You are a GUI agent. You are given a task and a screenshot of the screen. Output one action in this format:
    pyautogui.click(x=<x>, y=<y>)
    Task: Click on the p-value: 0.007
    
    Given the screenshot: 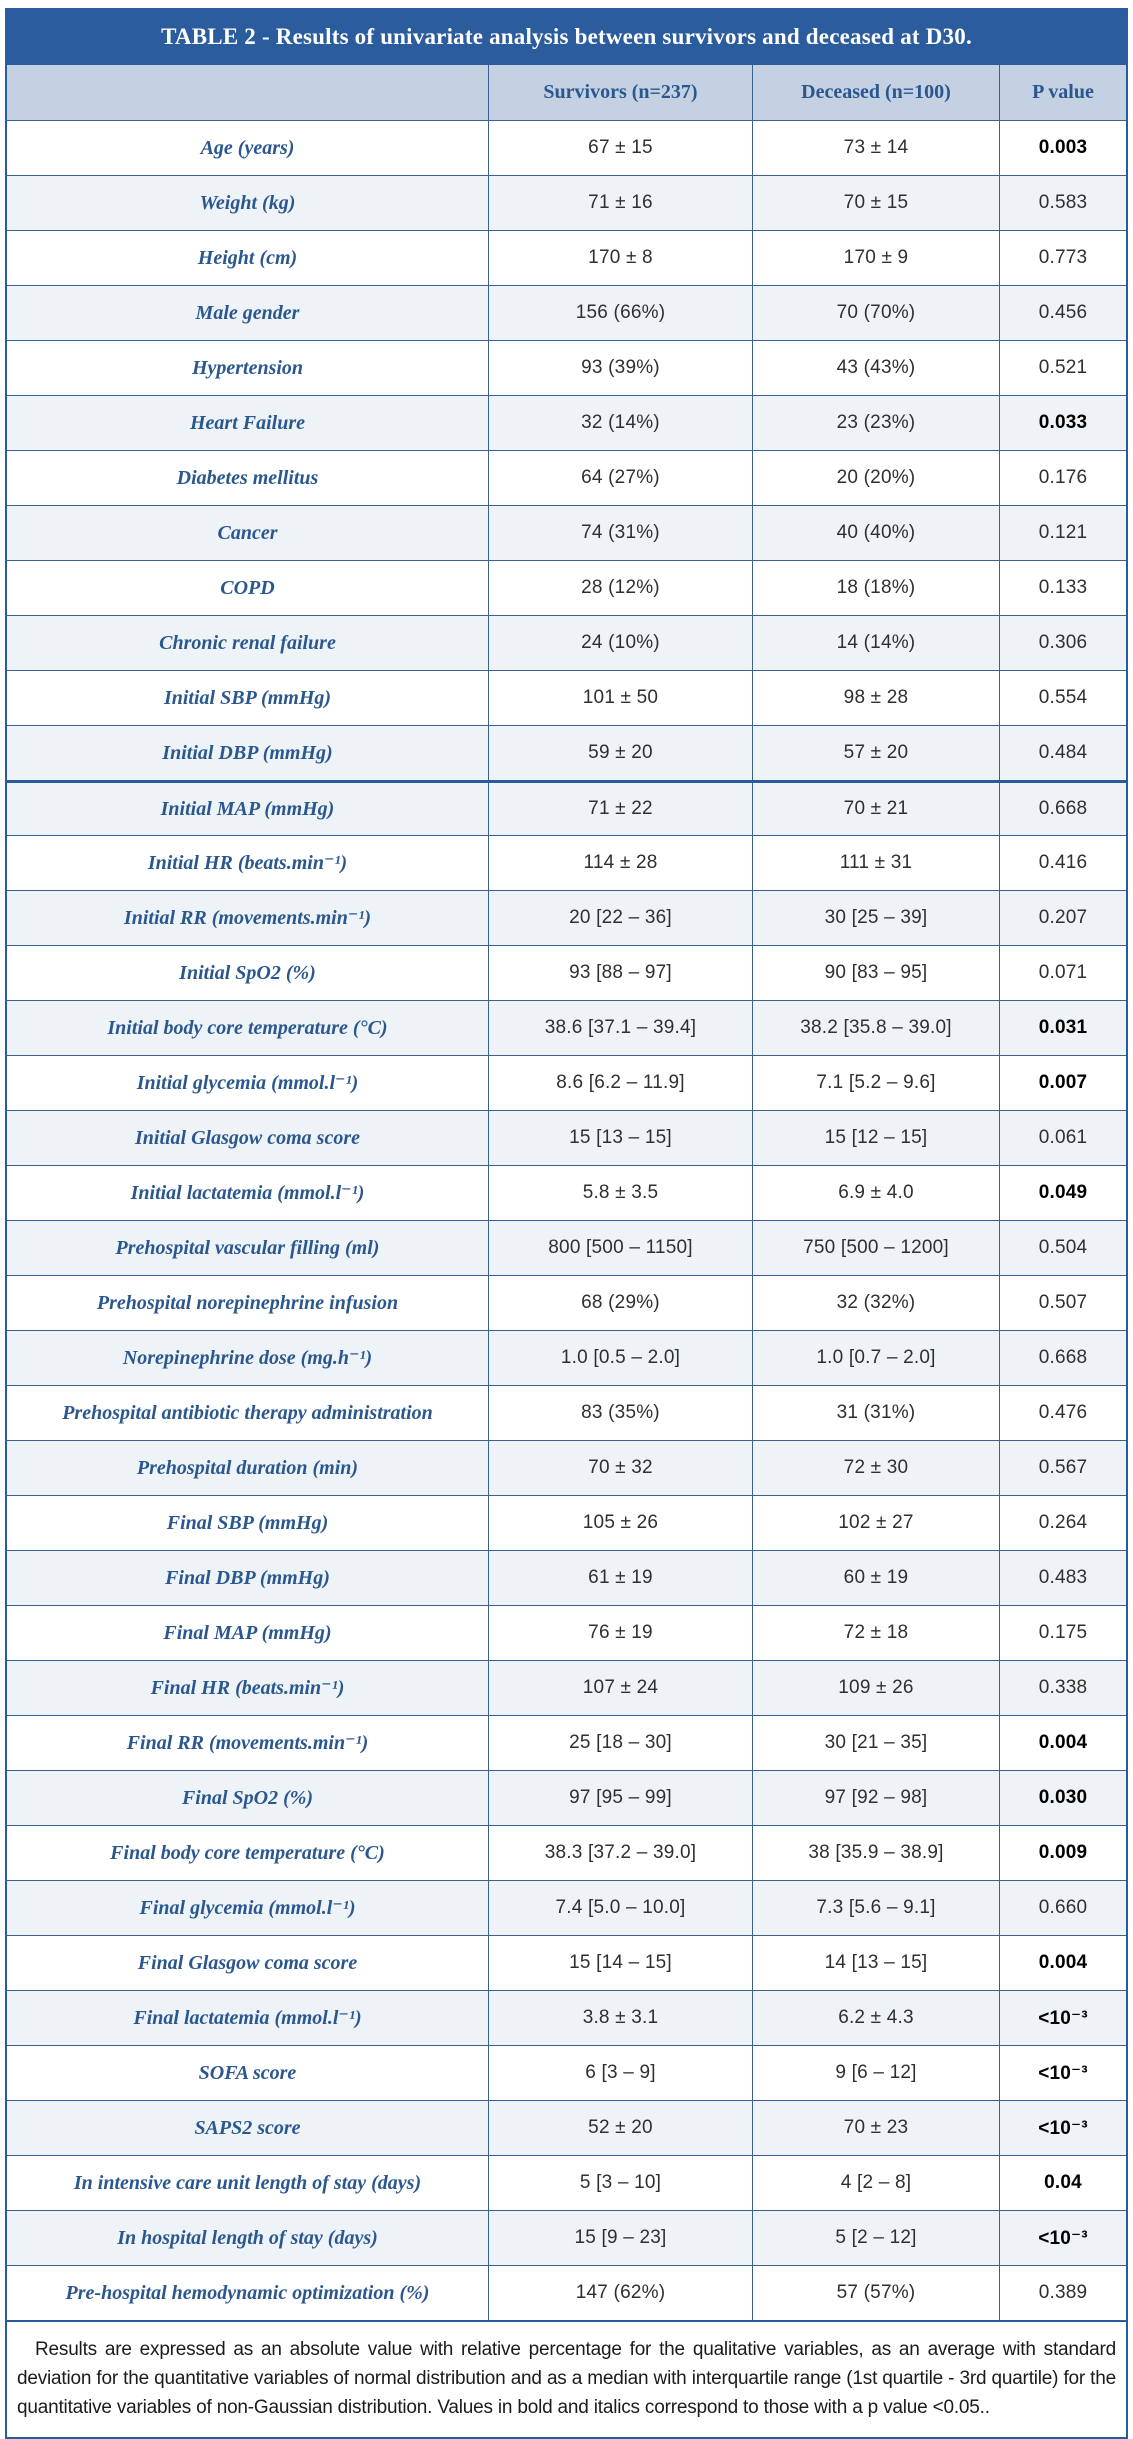 What is the action you would take?
    pyautogui.click(x=1062, y=1083)
    